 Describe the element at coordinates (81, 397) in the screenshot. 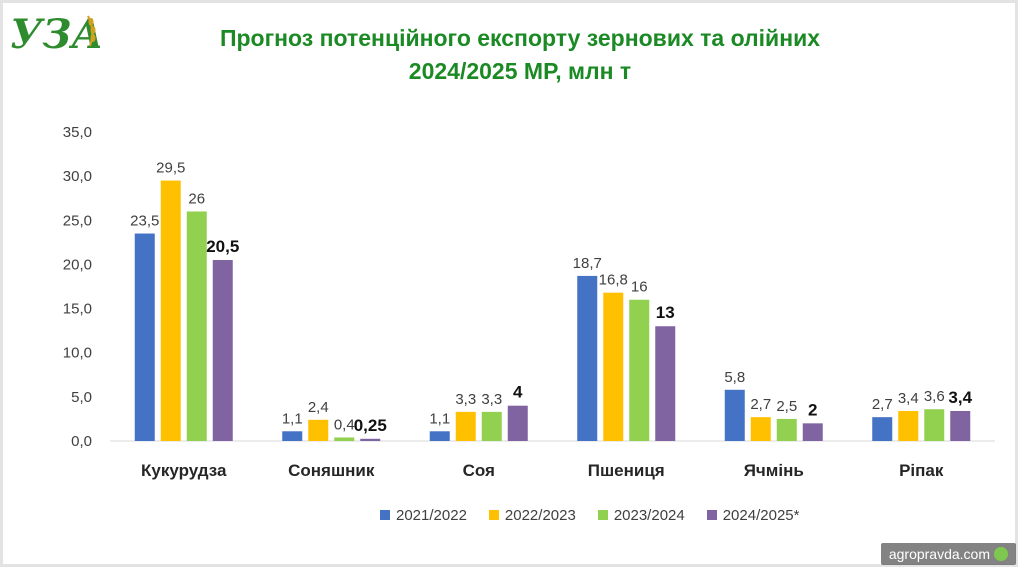

I see `y-tick-label: 5,0` at that location.